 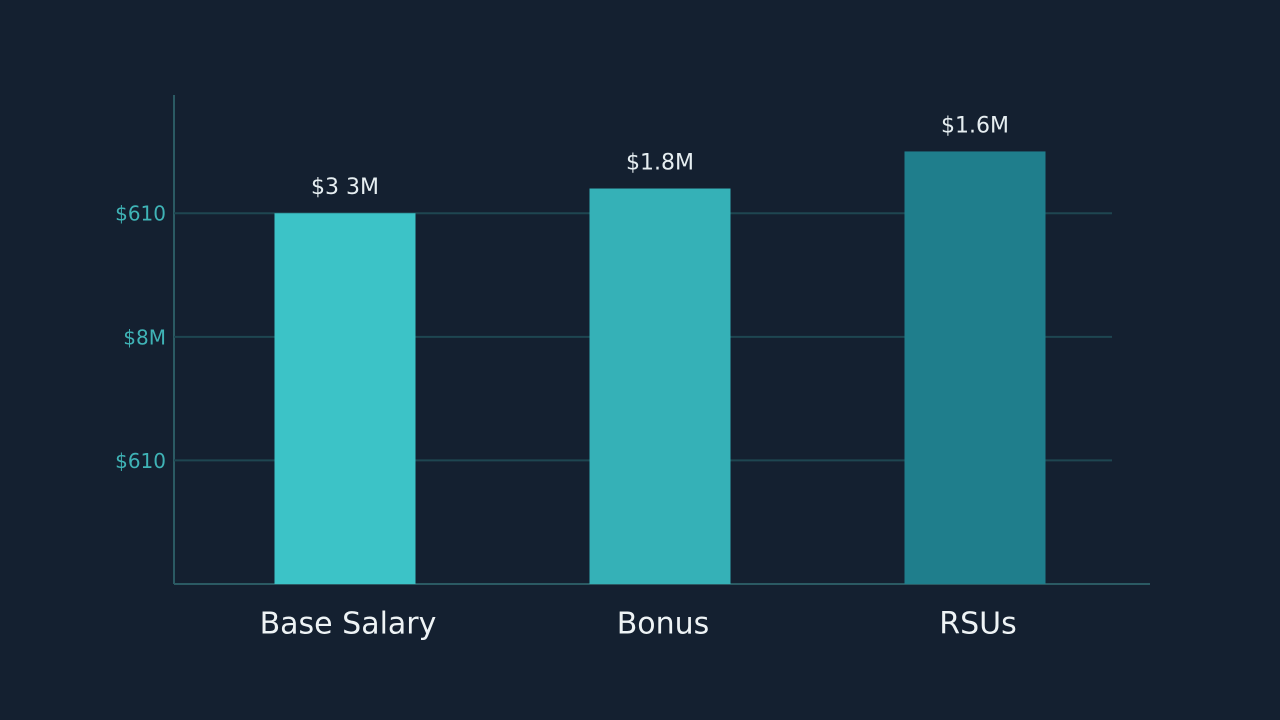 What do you see at coordinates (975, 125) in the screenshot?
I see `annotation: $1.6M` at bounding box center [975, 125].